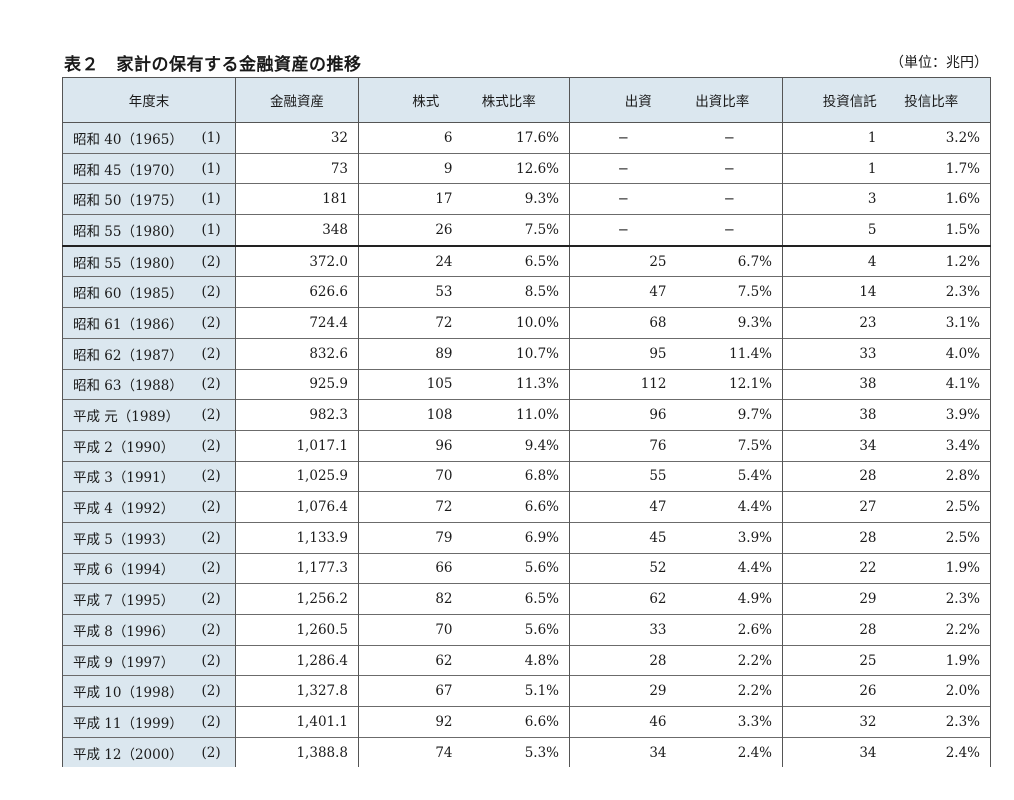  I want to click on stock-ratio-cell: 11.3%, so click(516, 384).